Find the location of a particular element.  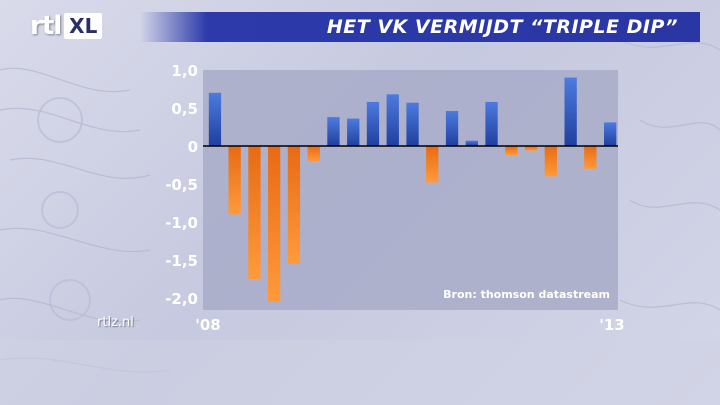

chart-title: HET VK VERMIJDT “TRIPLE DIP” is located at coordinates (502, 27).